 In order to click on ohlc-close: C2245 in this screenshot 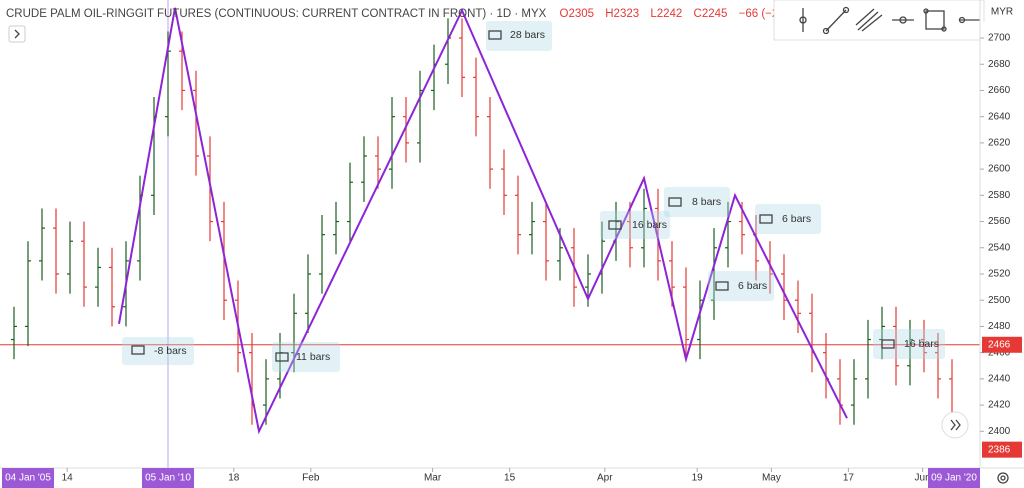, I will do `click(711, 14)`.